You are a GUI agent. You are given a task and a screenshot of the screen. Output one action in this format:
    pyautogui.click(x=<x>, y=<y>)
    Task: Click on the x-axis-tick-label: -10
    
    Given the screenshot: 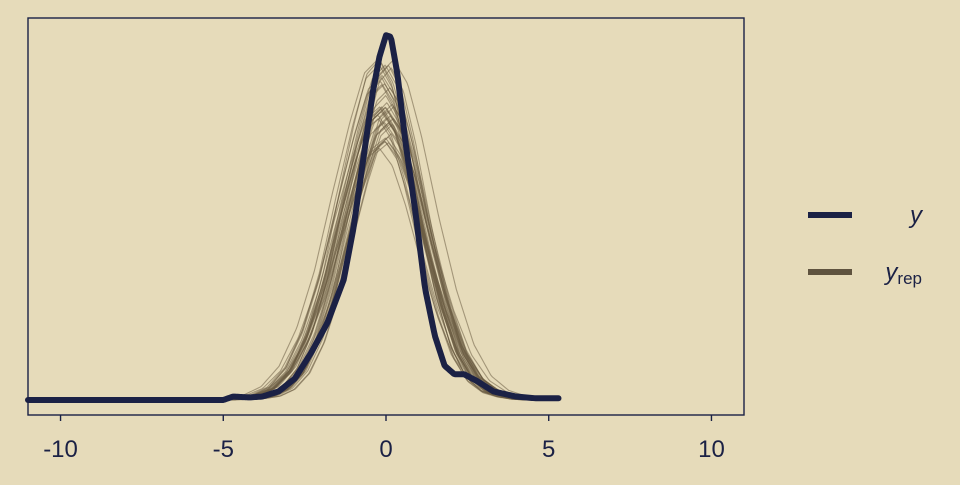 What is the action you would take?
    pyautogui.click(x=60, y=449)
    